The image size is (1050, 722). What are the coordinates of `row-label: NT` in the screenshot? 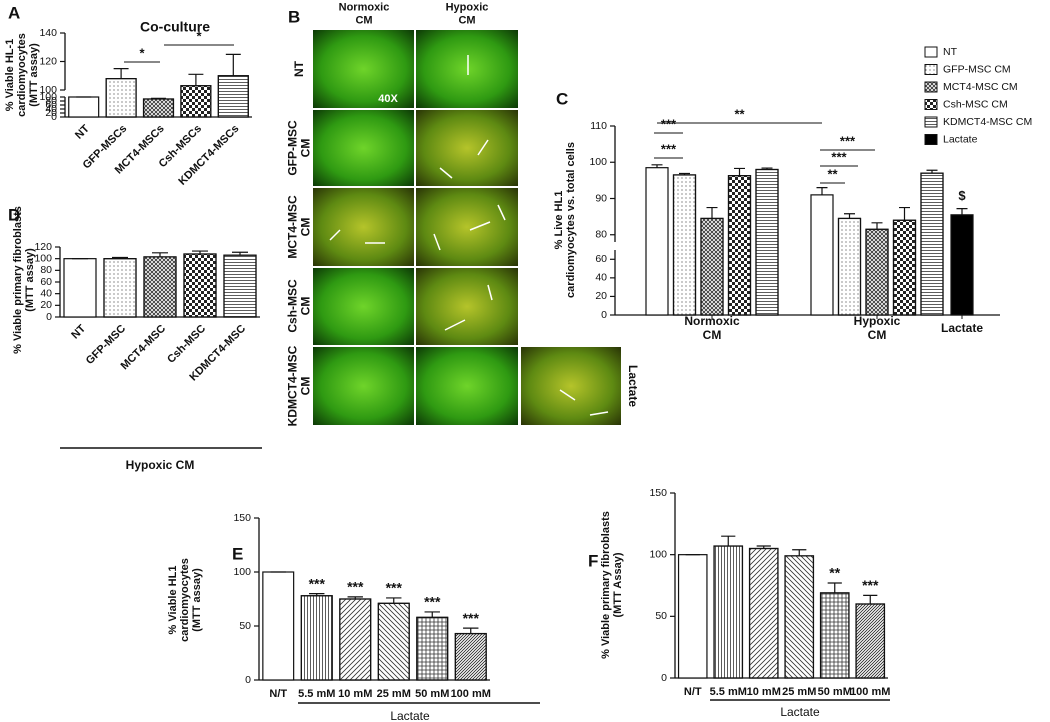 It's located at (299, 68).